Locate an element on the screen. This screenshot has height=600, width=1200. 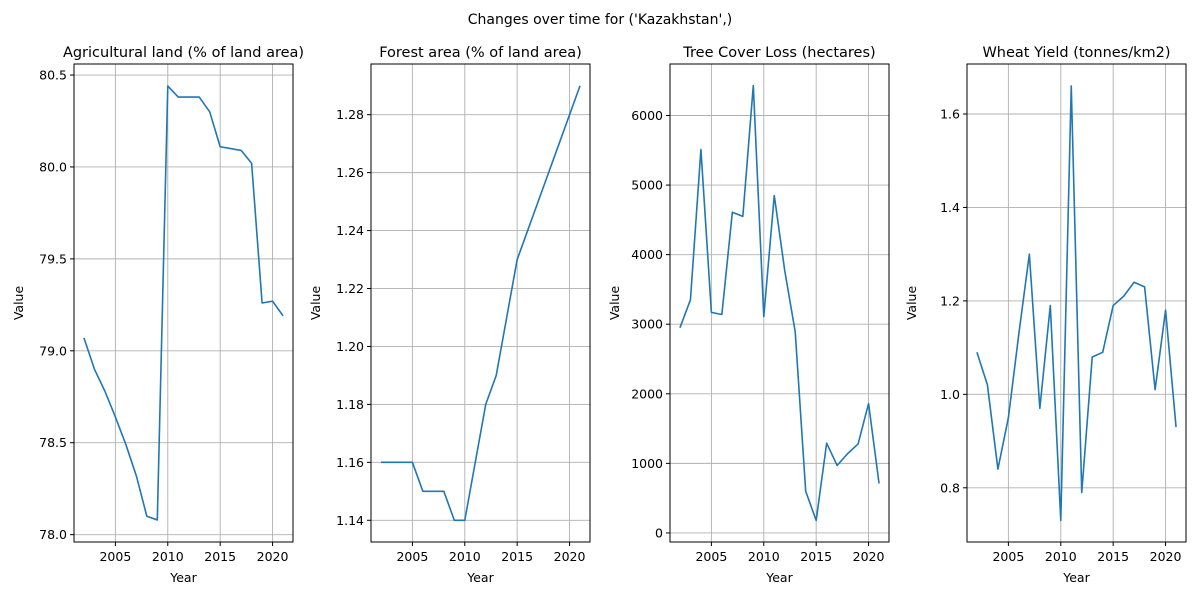
y-tick-label: 78.5 is located at coordinates (53, 442).